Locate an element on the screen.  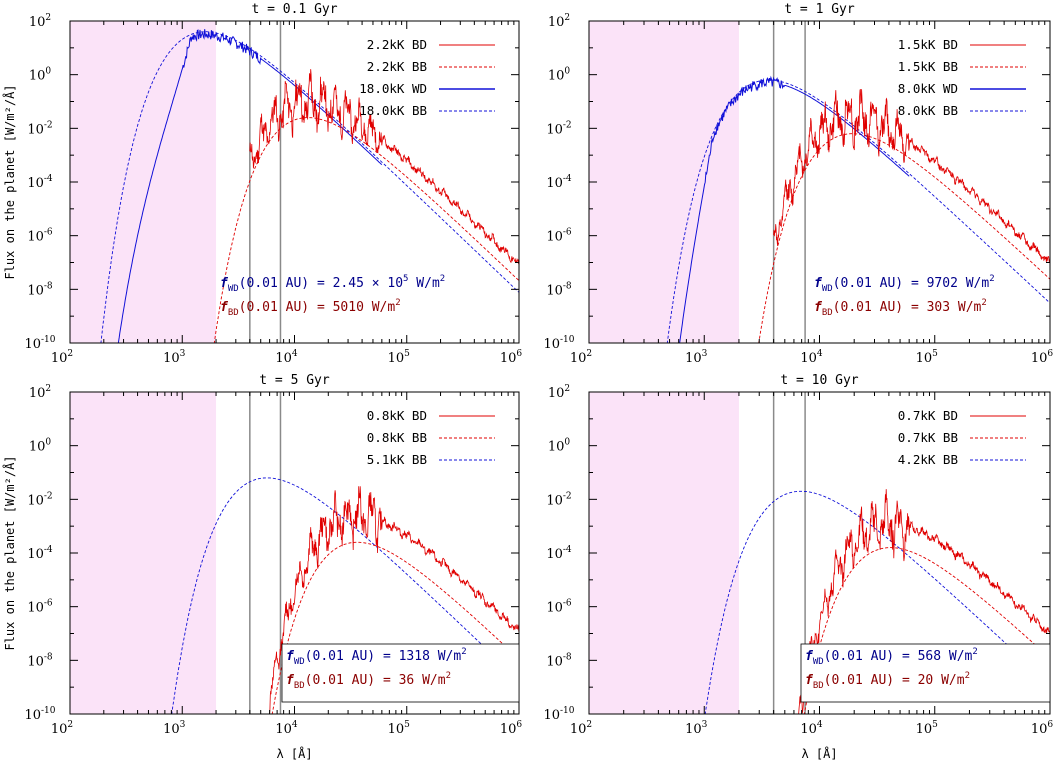
legend-label: 0.7kK BB is located at coordinates (928, 437).